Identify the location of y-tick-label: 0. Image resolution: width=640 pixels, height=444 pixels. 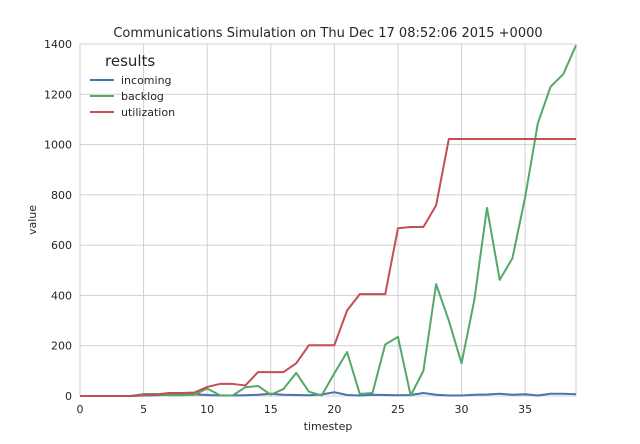
(68, 396).